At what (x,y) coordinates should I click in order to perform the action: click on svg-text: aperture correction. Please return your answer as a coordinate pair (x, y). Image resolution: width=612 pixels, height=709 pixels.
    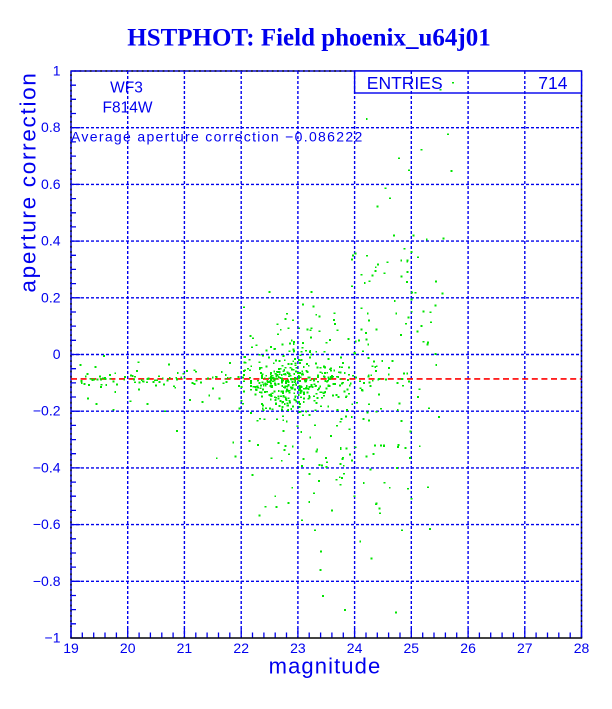
    Looking at the image, I should click on (27, 181).